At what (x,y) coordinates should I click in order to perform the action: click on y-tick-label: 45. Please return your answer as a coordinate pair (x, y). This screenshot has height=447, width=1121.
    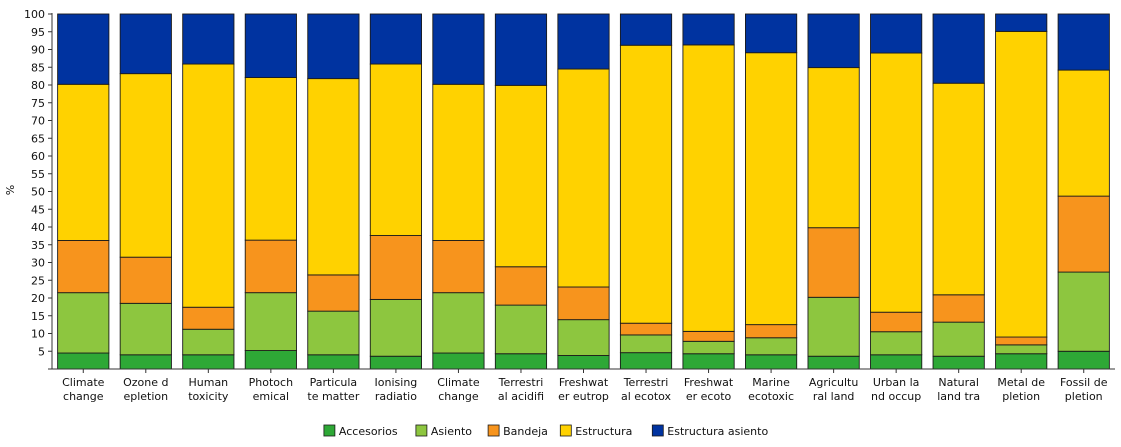
    Looking at the image, I should click on (38, 209).